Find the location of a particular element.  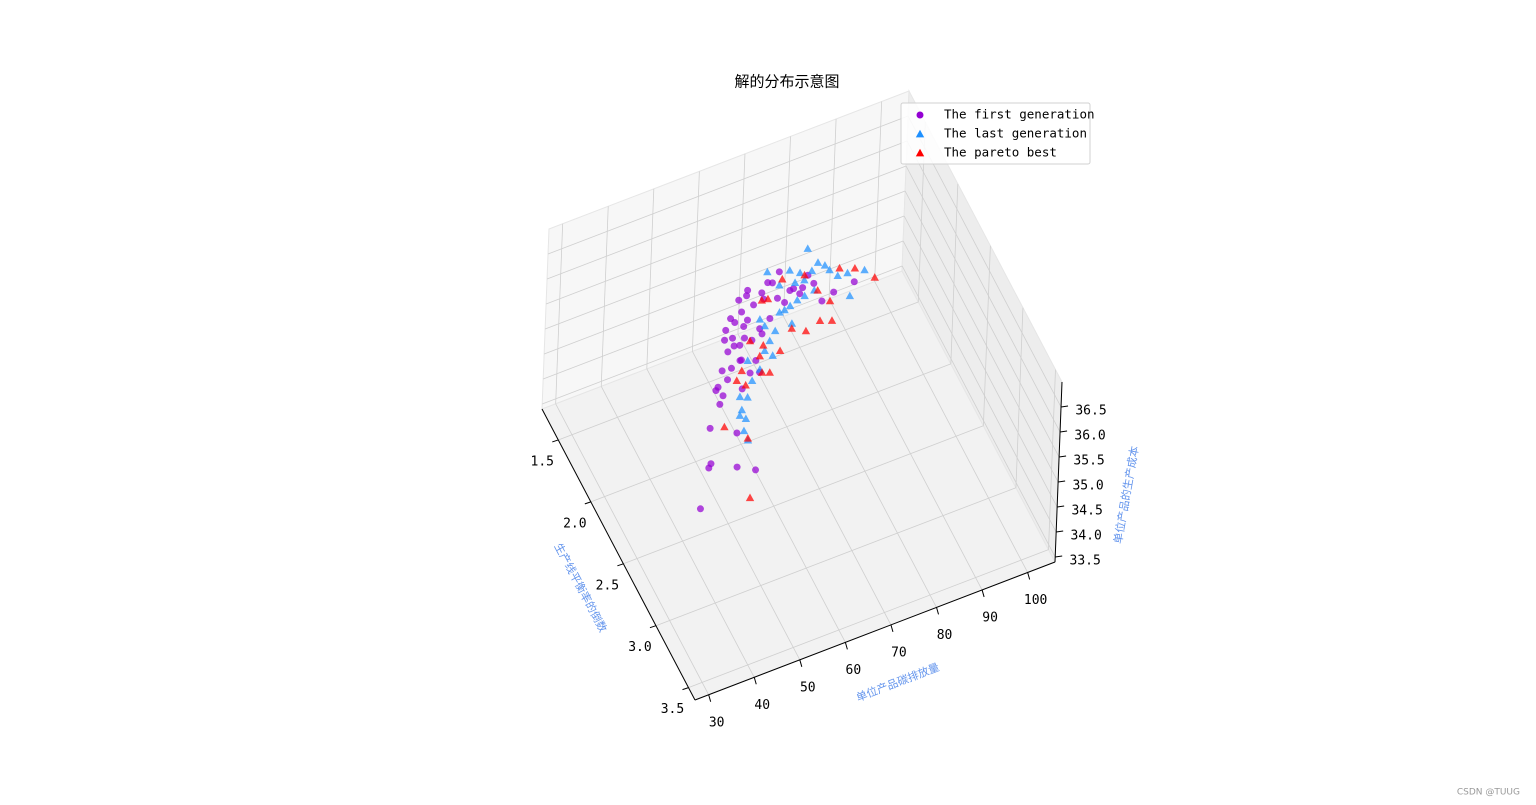

x-tick-mark is located at coordinates (555, 441).